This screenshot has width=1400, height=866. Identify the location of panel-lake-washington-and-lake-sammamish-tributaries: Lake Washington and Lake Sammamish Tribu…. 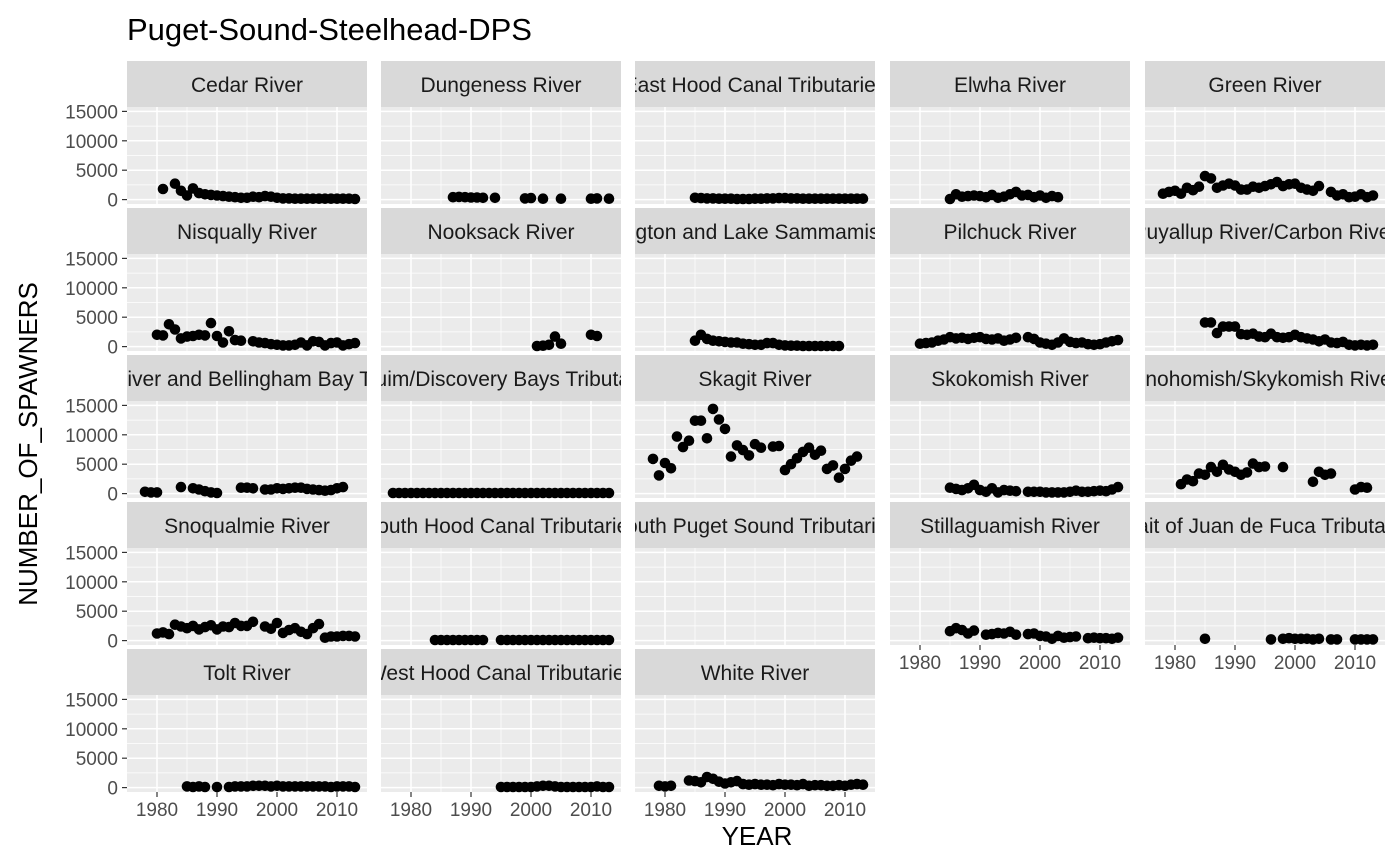
(755, 280).